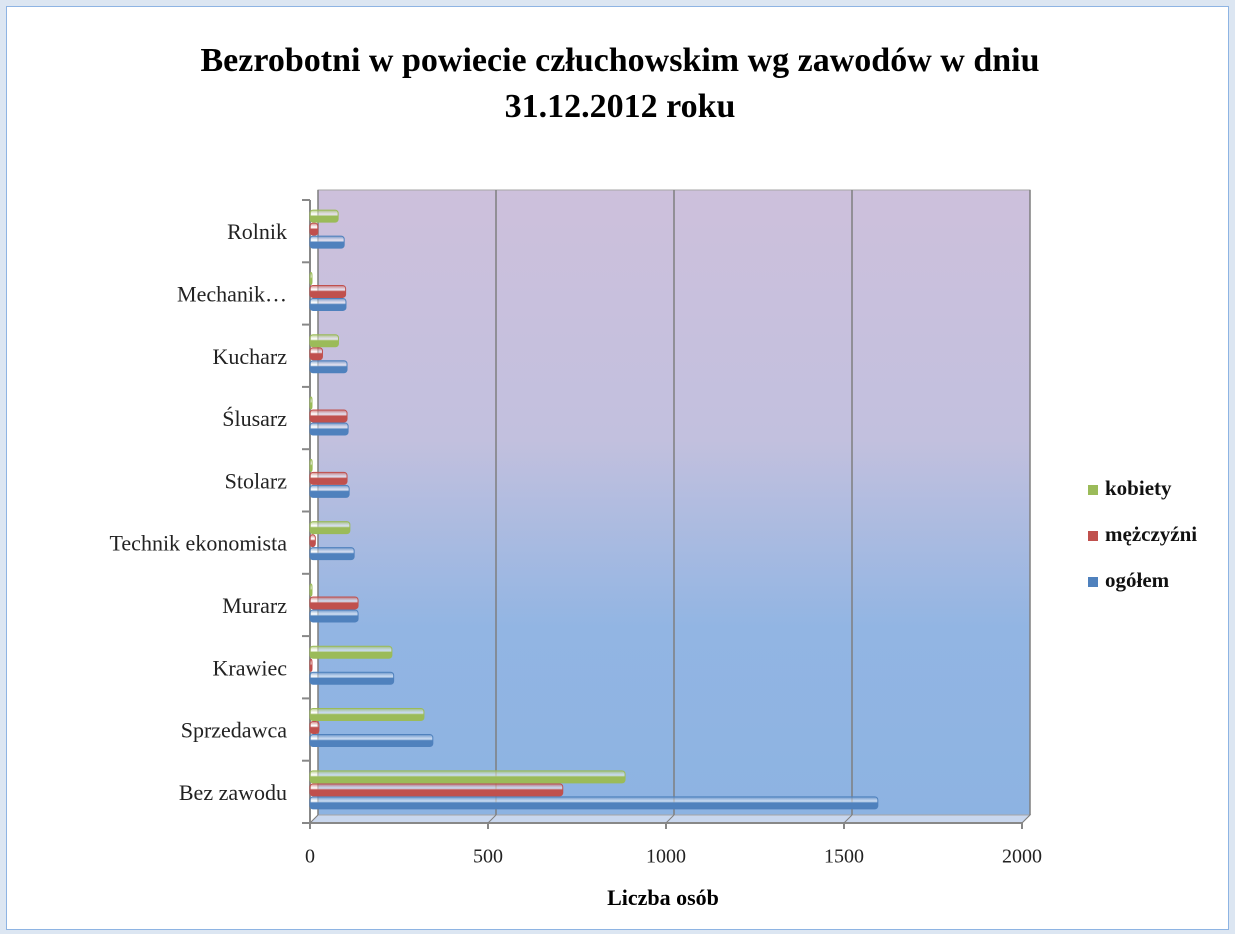  Describe the element at coordinates (199, 543) in the screenshot. I see `y-tick-label: Technik ekonomista` at that location.